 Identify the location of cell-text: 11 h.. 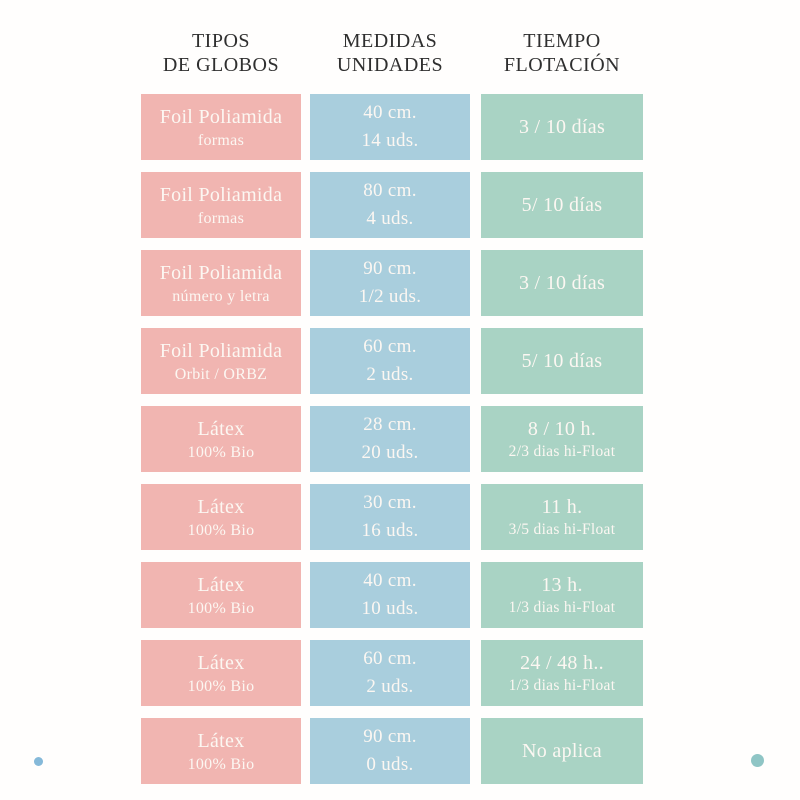
(562, 507).